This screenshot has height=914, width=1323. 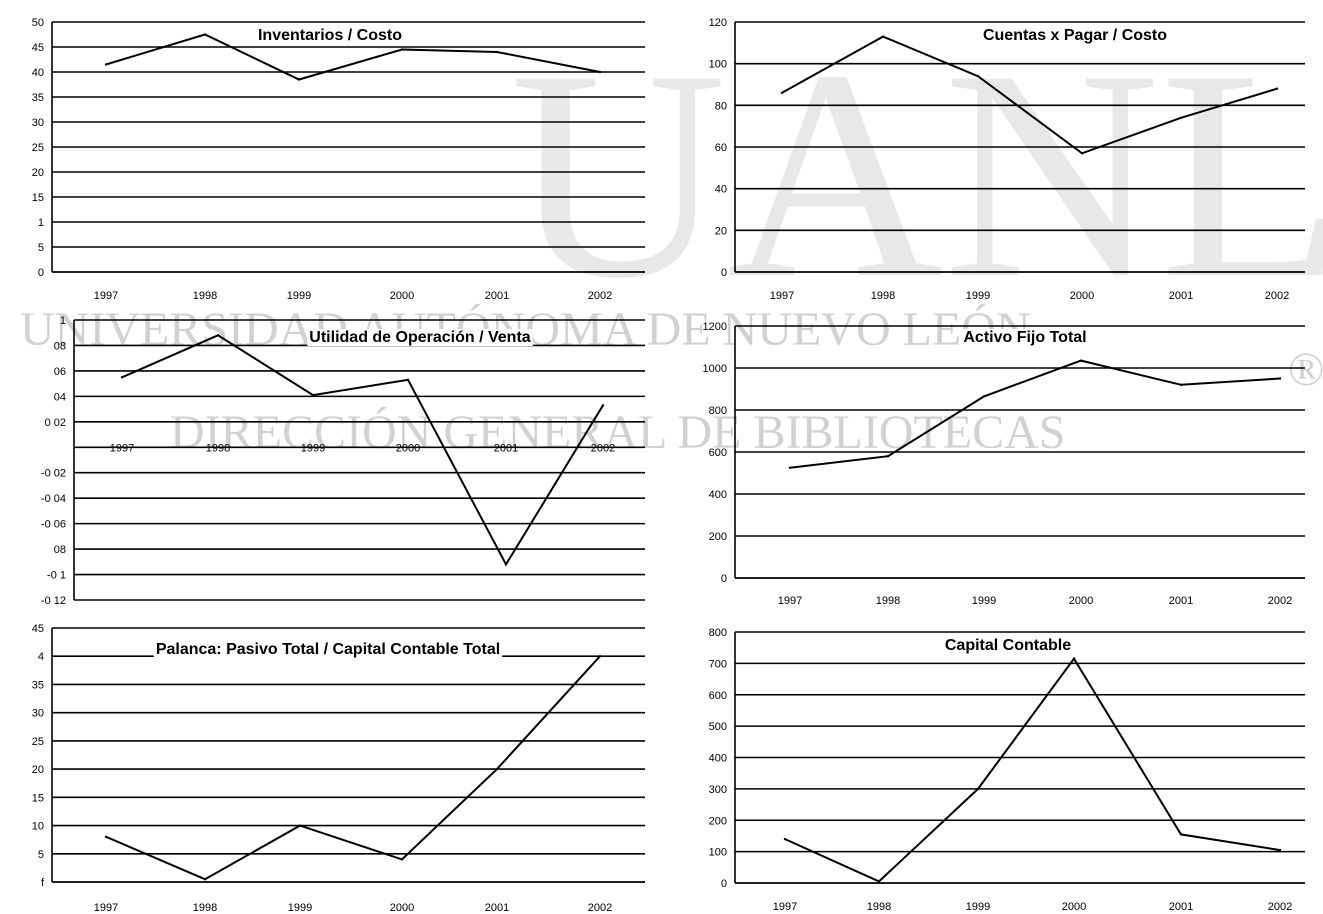 I want to click on y-tick-label: 15, so click(x=38, y=798).